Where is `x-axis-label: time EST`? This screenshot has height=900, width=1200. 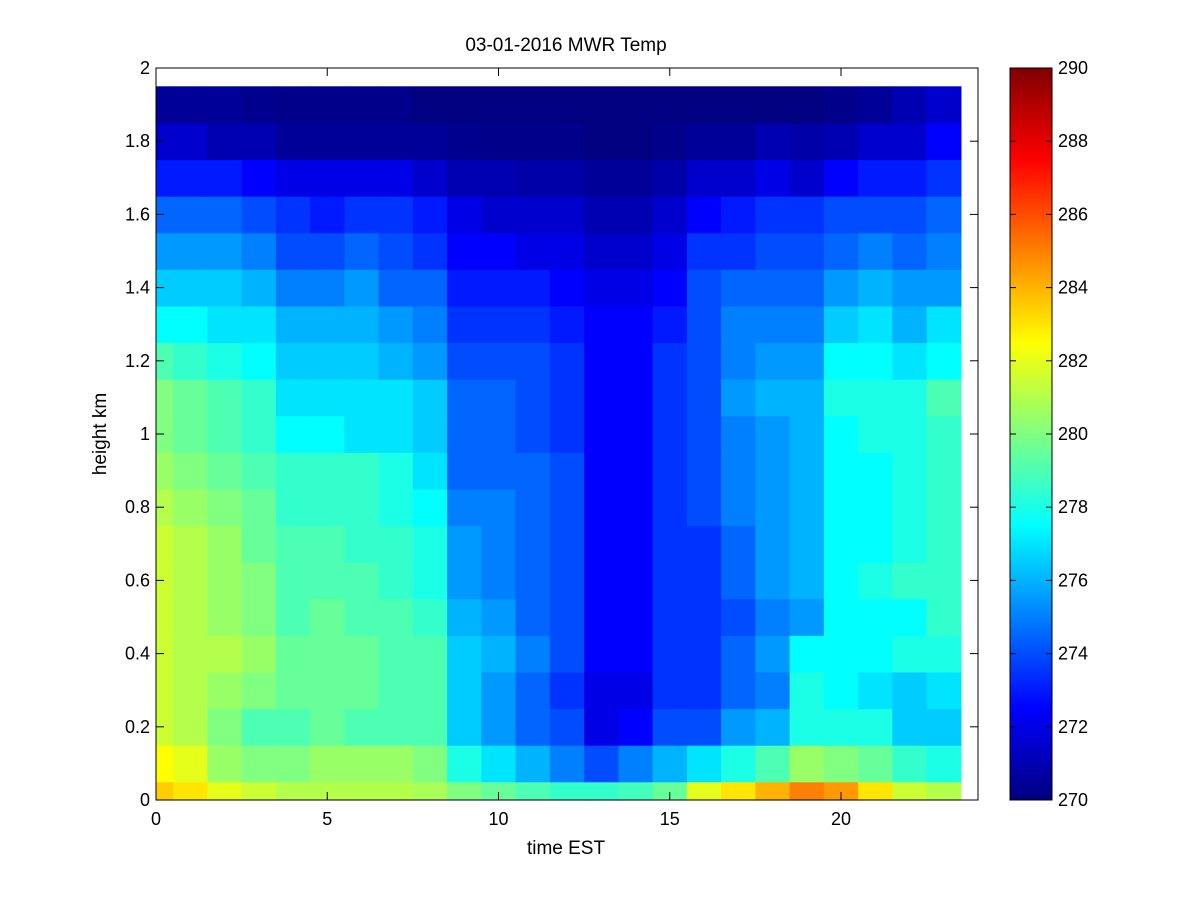 x-axis-label: time EST is located at coordinates (566, 848).